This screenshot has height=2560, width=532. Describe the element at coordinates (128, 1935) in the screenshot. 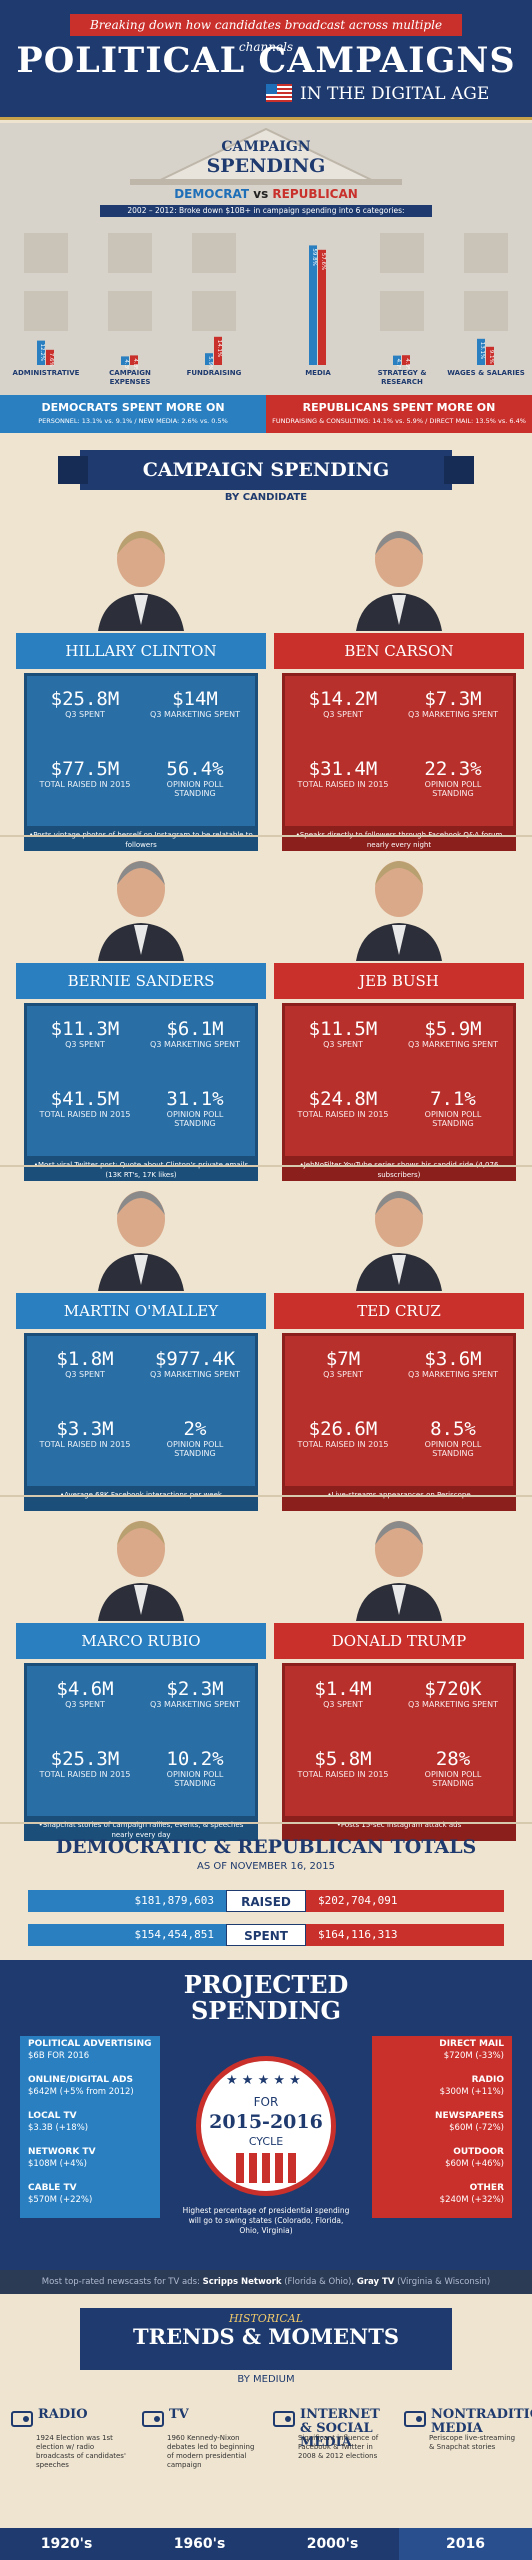

I see `spent-dem-value: $154,454,851` at that location.